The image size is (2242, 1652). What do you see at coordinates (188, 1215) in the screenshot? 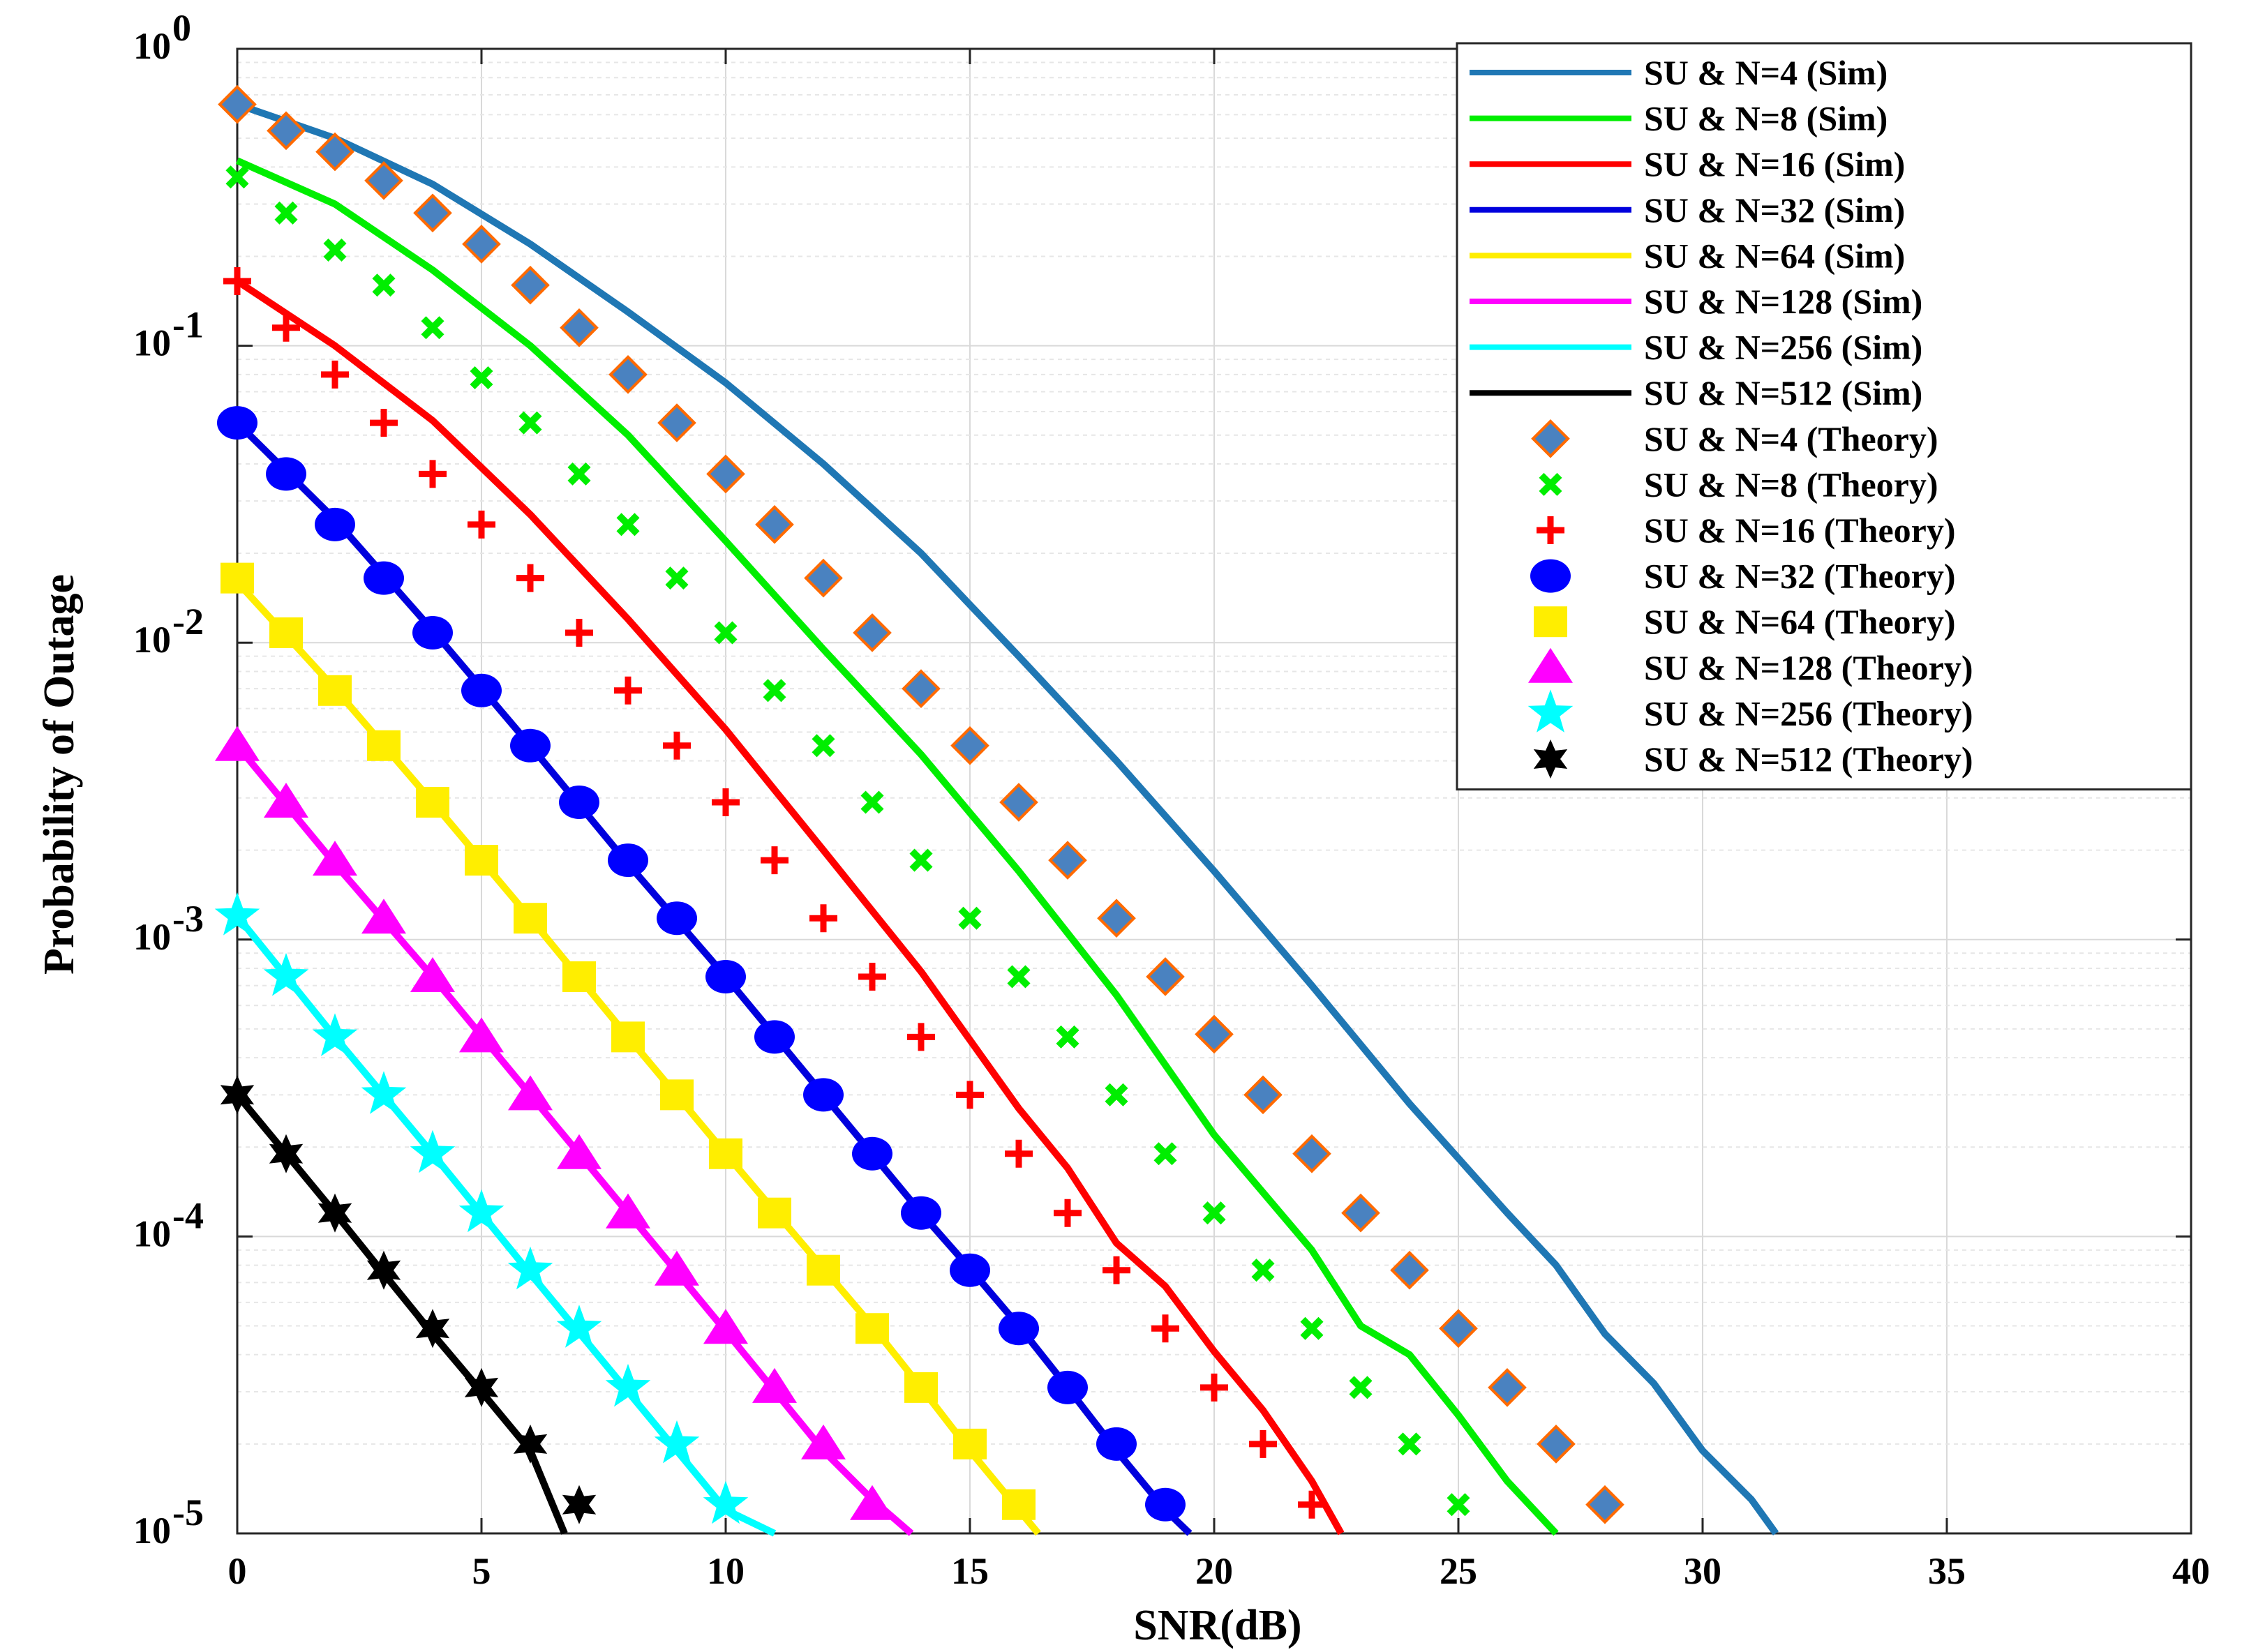
I see `y-tick-exponent: -4` at bounding box center [188, 1215].